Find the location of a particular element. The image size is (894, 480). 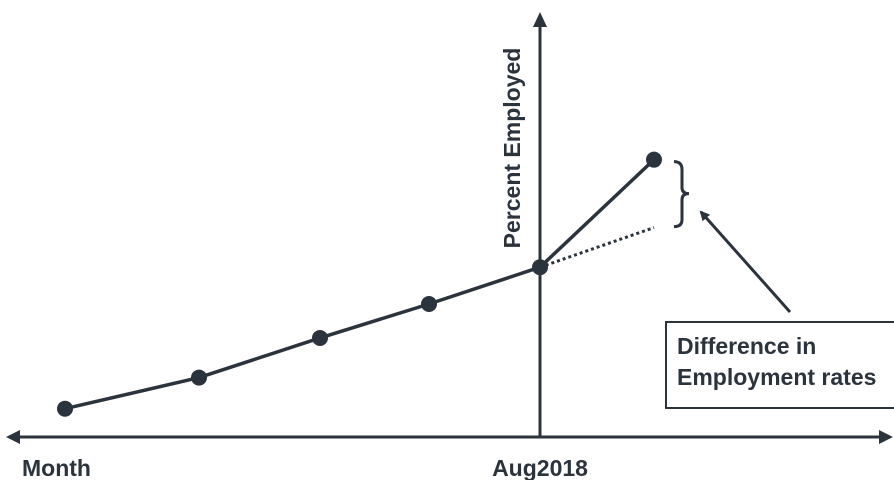

annotation-arrow is located at coordinates (745, 262).